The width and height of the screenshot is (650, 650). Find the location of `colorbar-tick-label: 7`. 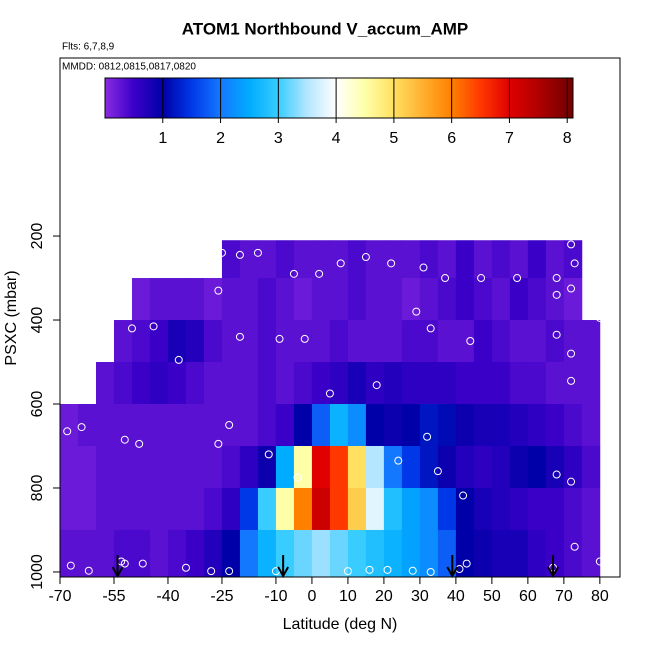

colorbar-tick-label: 7 is located at coordinates (509, 138).